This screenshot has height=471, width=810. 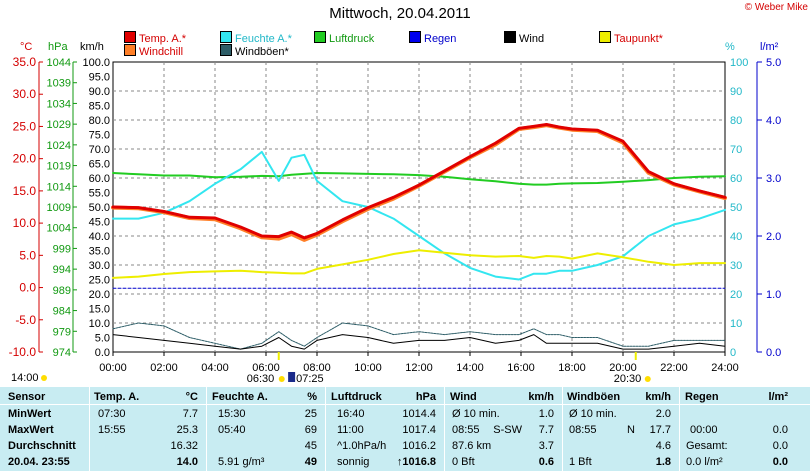 What do you see at coordinates (631, 430) in the screenshot?
I see `gust-direction: N` at bounding box center [631, 430].